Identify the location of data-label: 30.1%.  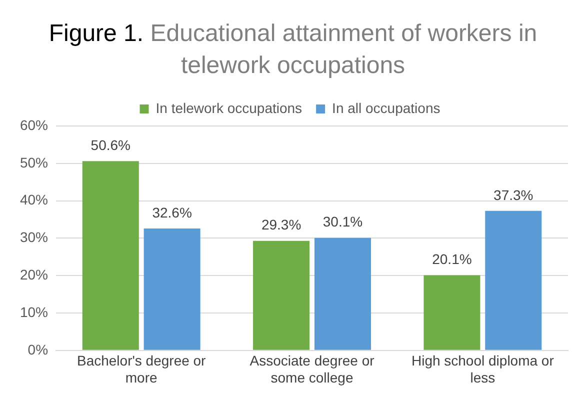
(342, 222).